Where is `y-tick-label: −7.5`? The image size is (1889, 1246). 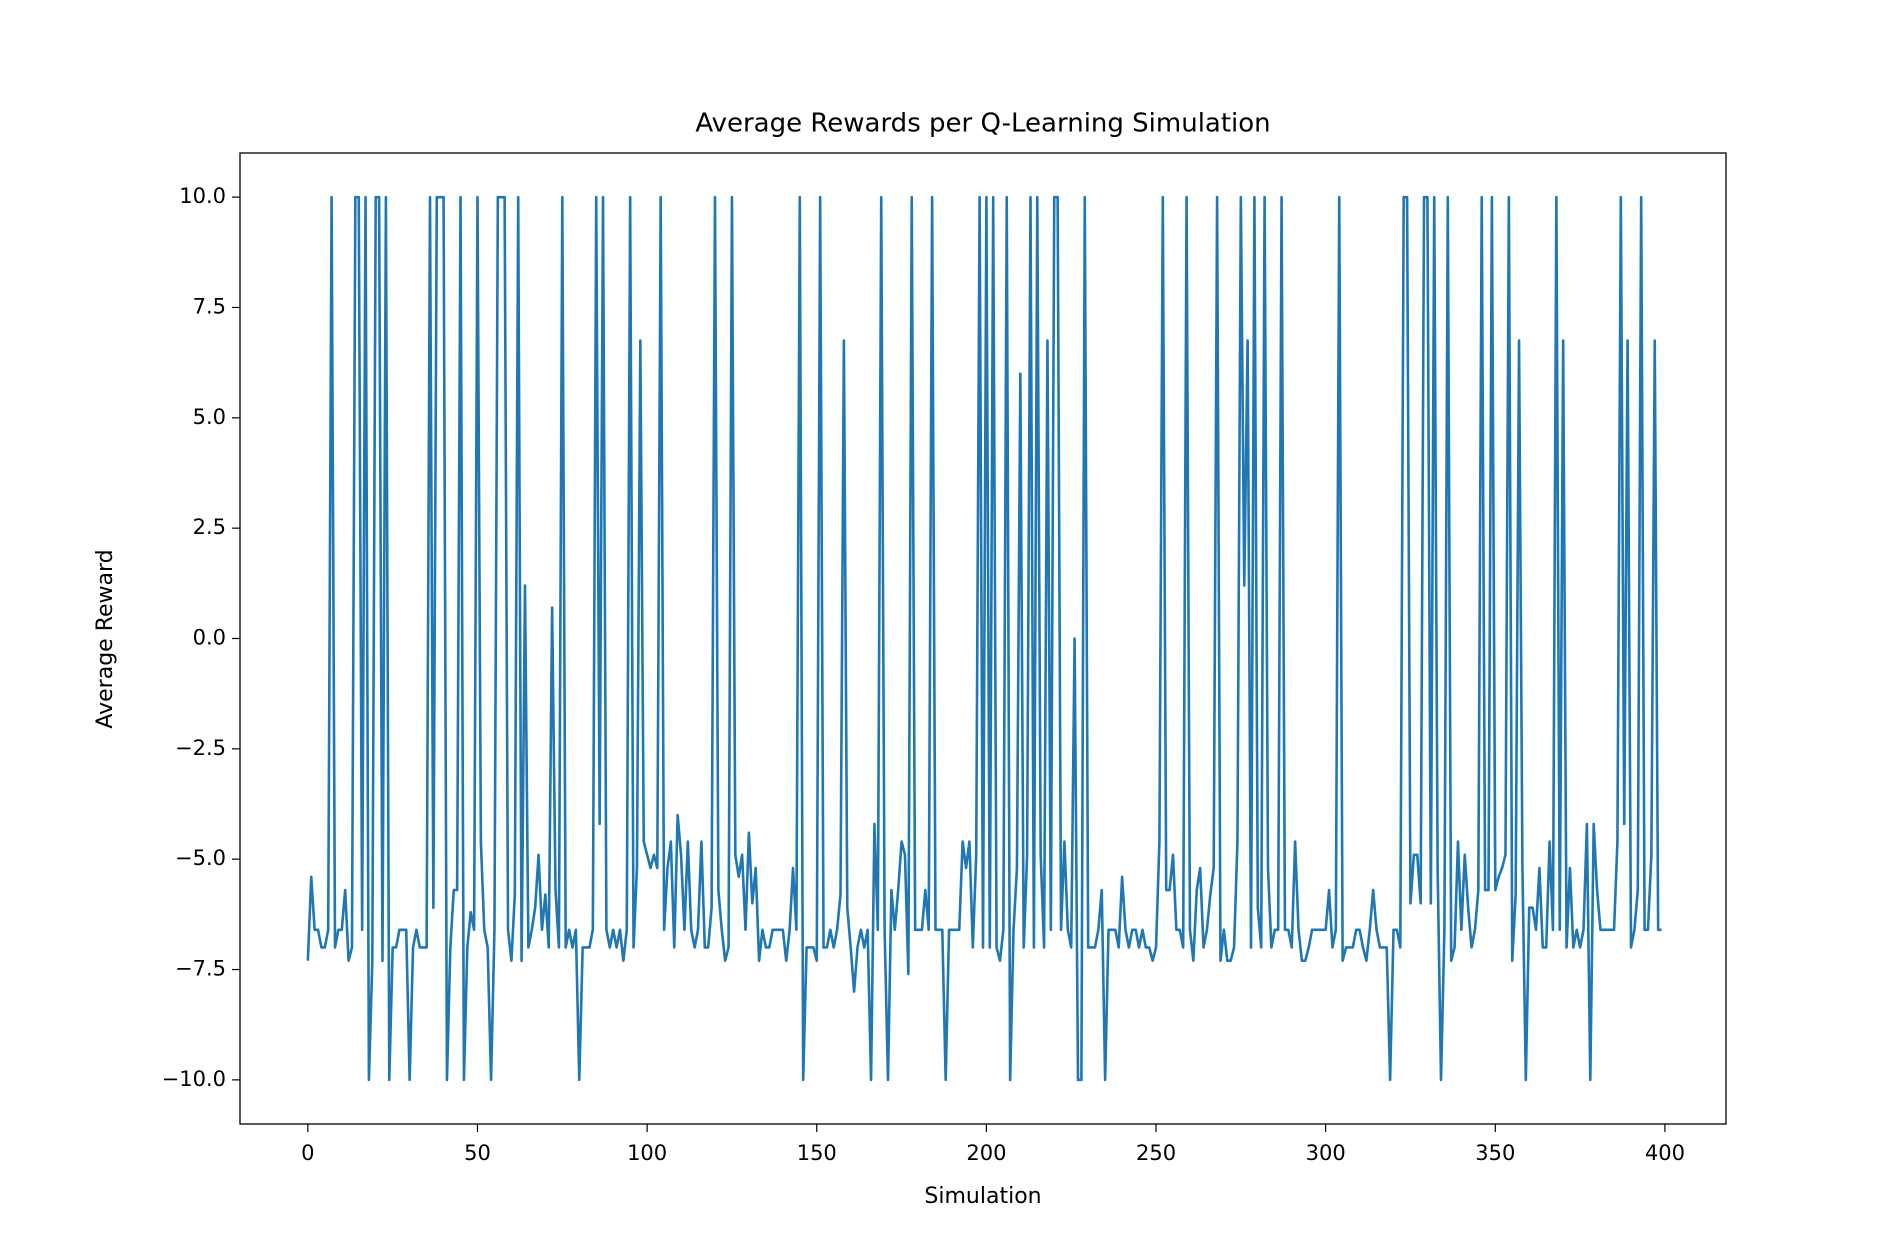
y-tick-label: −7.5 is located at coordinates (200, 969).